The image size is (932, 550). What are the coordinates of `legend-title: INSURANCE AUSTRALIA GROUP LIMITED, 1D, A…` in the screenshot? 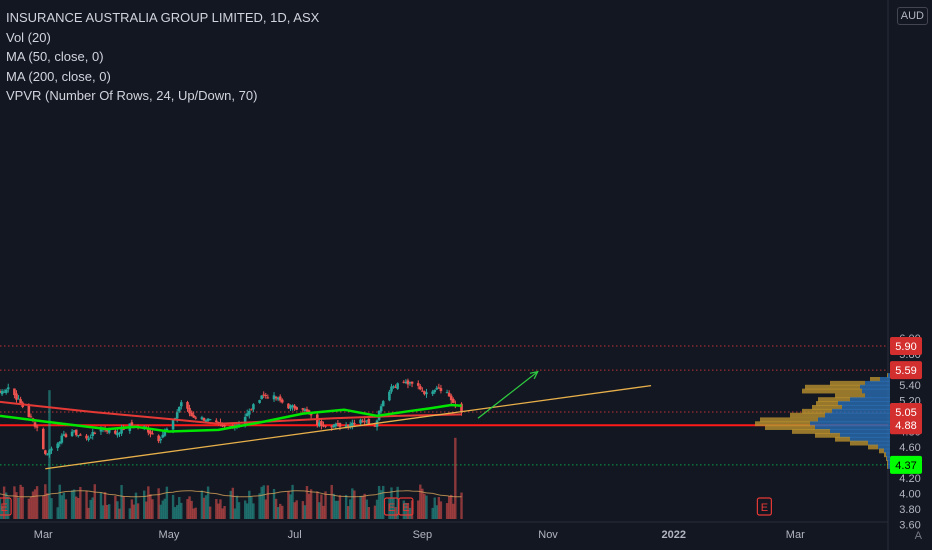 It's located at (163, 17).